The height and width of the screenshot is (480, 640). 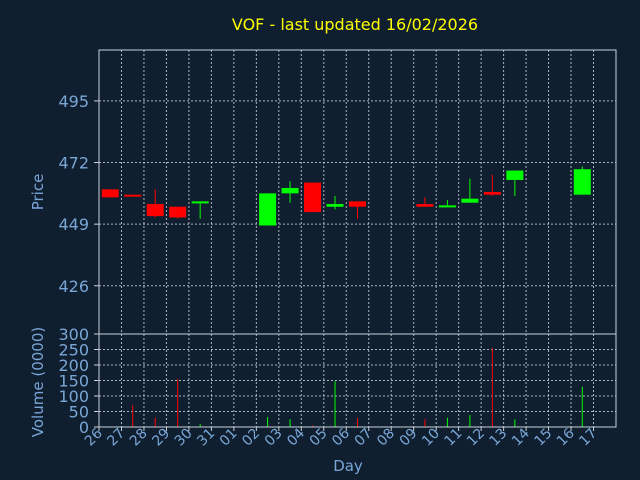 I want to click on x-tick-label: 02, so click(x=251, y=438).